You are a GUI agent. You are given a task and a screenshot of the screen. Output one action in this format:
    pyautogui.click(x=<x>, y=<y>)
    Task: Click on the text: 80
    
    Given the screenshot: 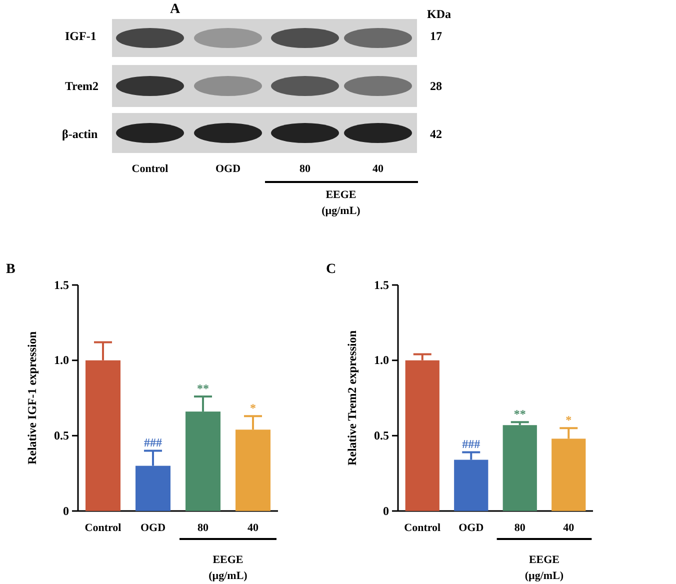 What is the action you would take?
    pyautogui.click(x=305, y=169)
    